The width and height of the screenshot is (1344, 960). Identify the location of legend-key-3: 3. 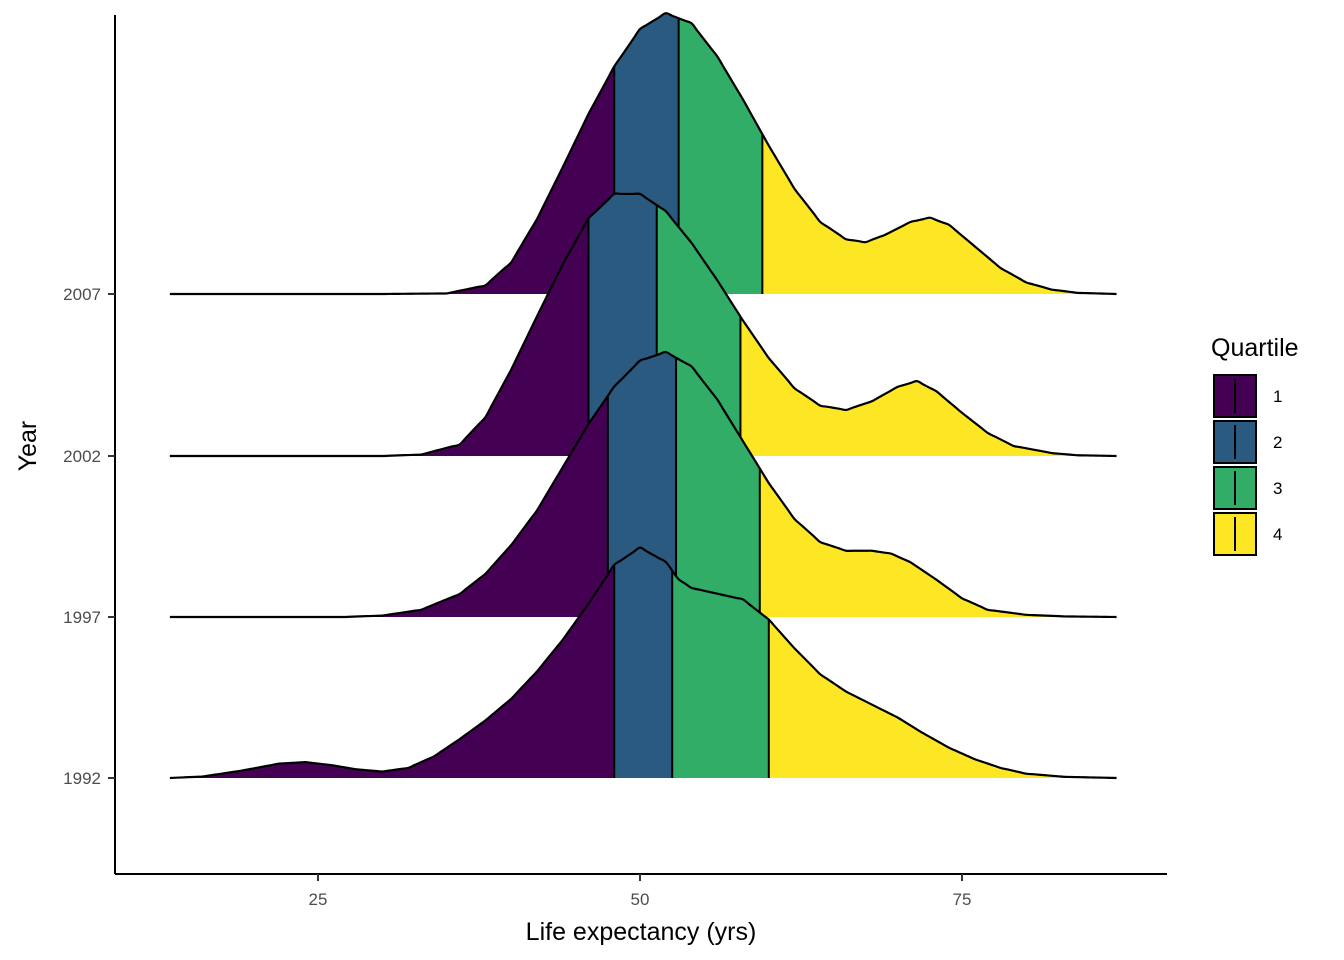
(1247, 488).